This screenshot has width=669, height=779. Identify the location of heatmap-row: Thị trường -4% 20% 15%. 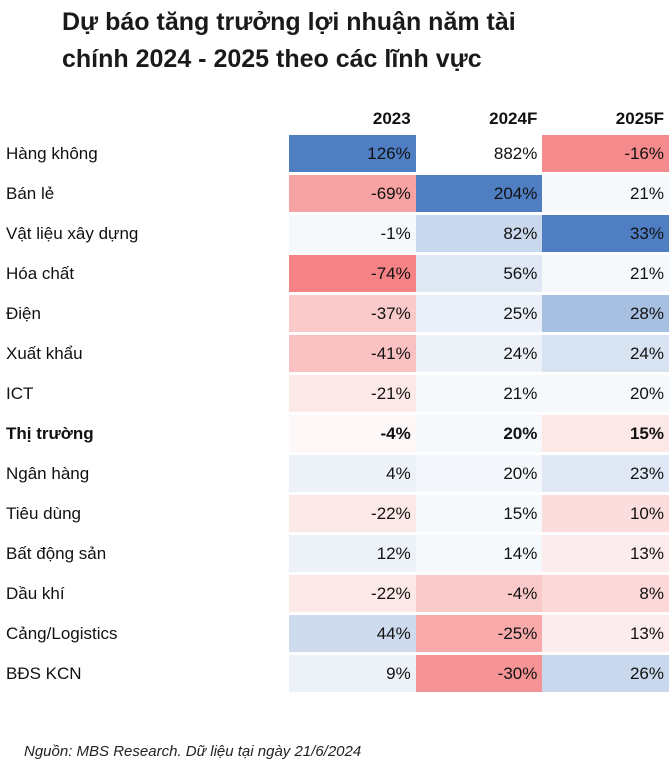
(334, 433).